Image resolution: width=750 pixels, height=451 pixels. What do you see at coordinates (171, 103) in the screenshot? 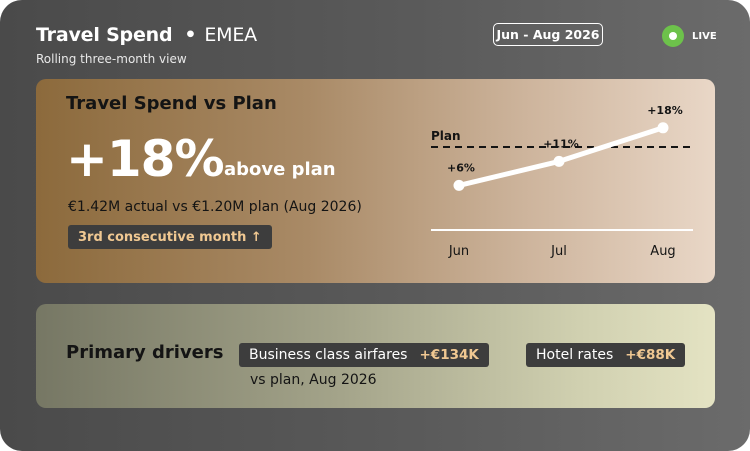
I see `headline-title: Travel Spend vs Plan` at bounding box center [171, 103].